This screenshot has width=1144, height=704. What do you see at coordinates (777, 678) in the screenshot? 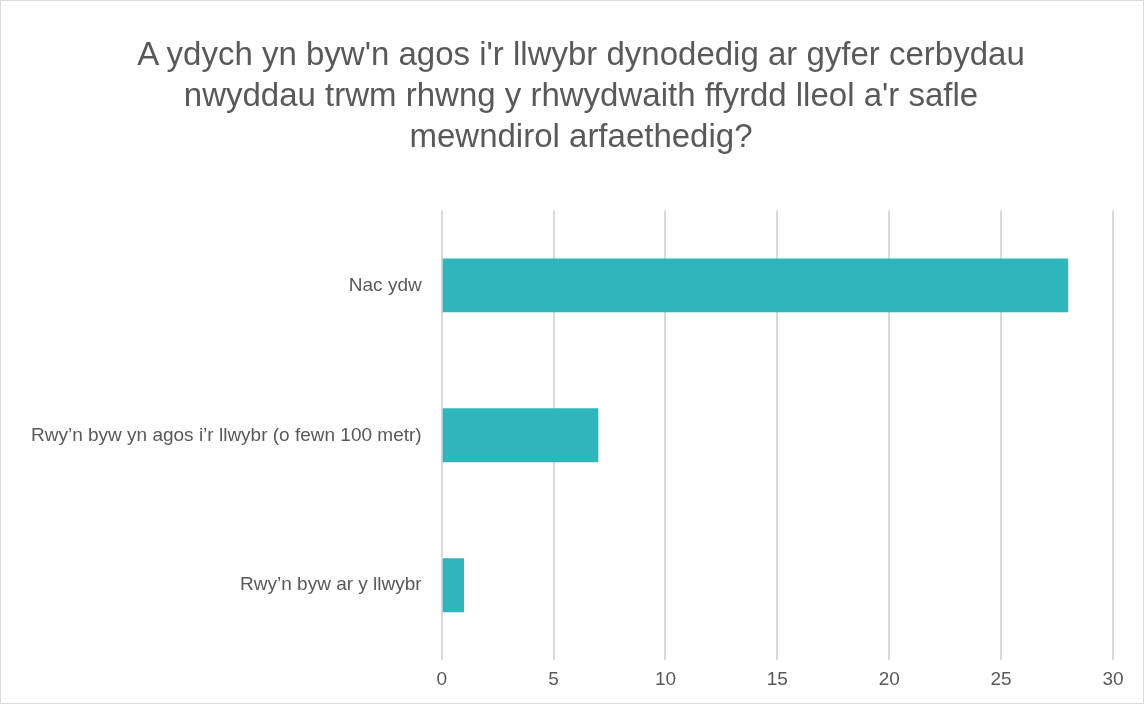
I see `x-tick-label: 15` at bounding box center [777, 678].